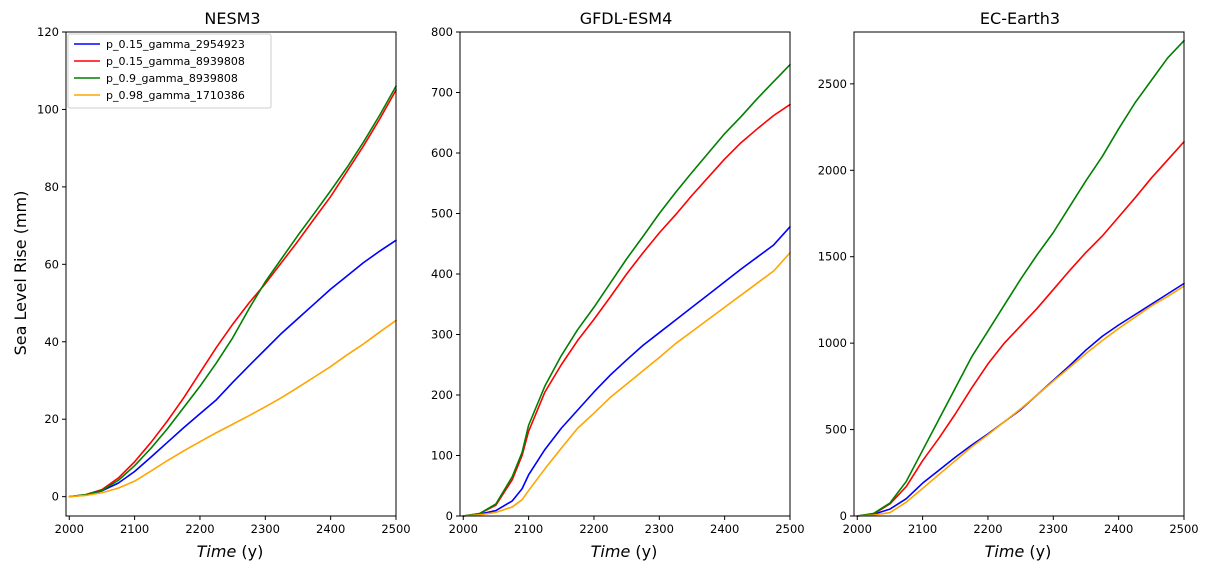 This screenshot has width=1207, height=563. I want to click on panel-title: NESM3, so click(232, 18).